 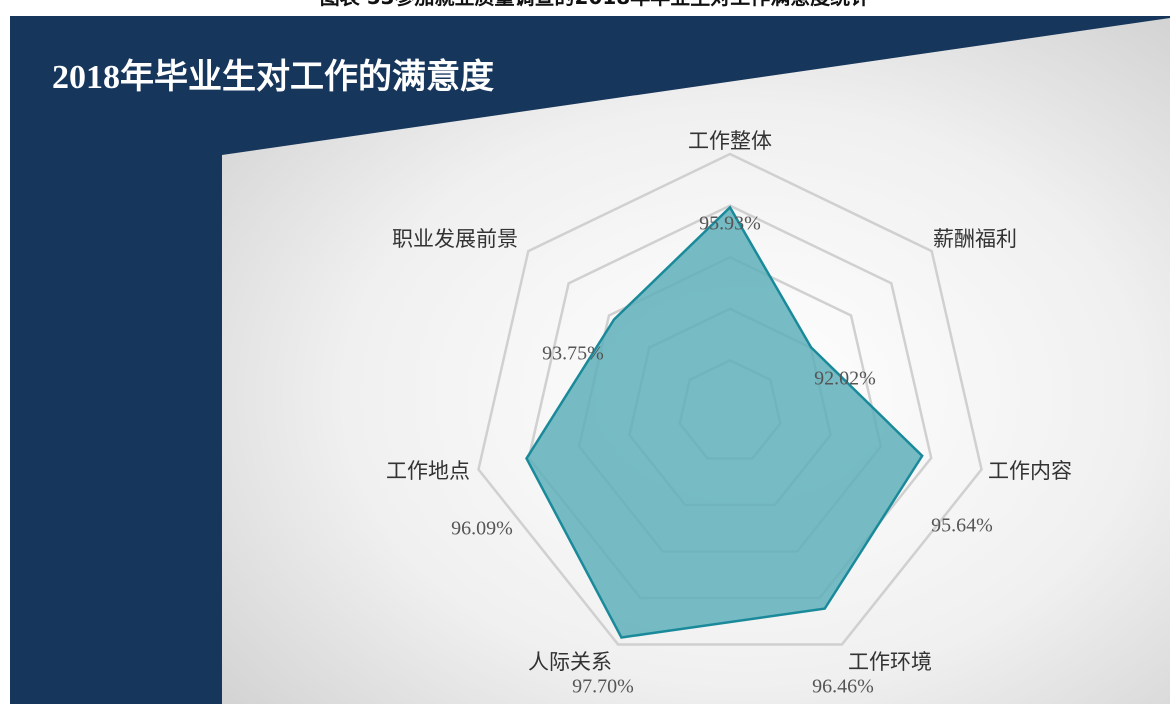 I want to click on value-label: 92.02%, so click(x=845, y=379).